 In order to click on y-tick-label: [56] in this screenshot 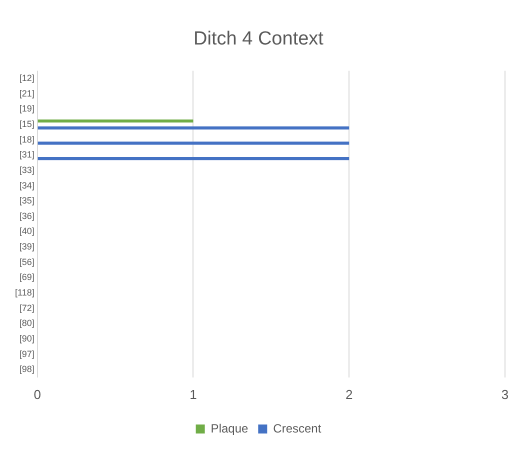, I will do `click(26, 261)`.